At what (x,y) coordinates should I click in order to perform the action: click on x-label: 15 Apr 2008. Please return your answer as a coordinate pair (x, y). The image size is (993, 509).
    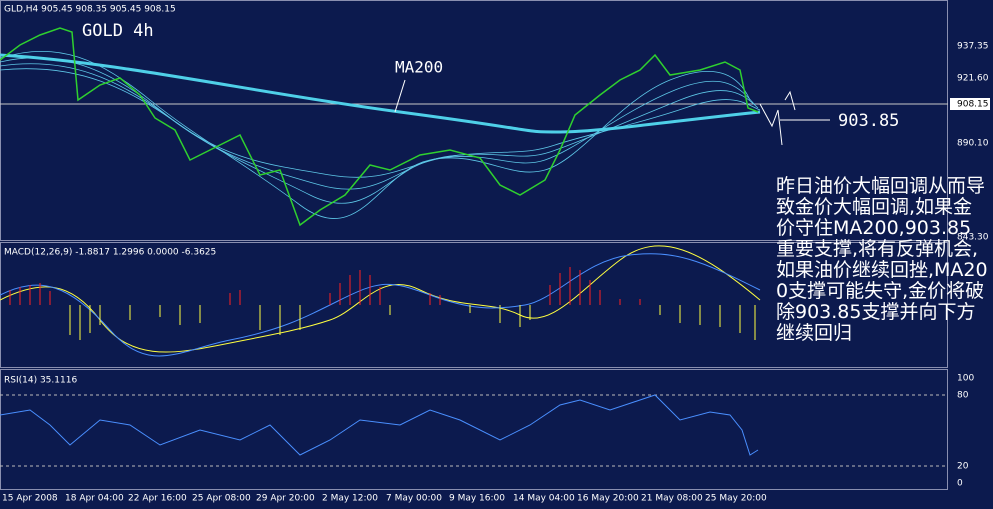
    Looking at the image, I should click on (30, 499).